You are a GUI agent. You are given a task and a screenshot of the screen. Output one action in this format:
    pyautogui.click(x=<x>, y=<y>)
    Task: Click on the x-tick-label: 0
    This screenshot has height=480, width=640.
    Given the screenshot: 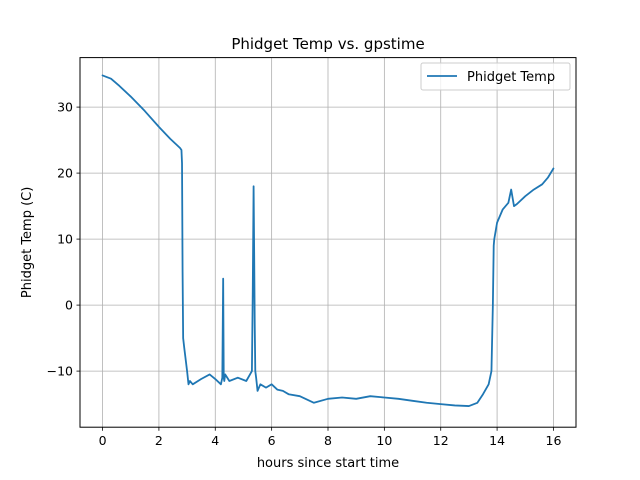 What is the action you would take?
    pyautogui.click(x=103, y=440)
    